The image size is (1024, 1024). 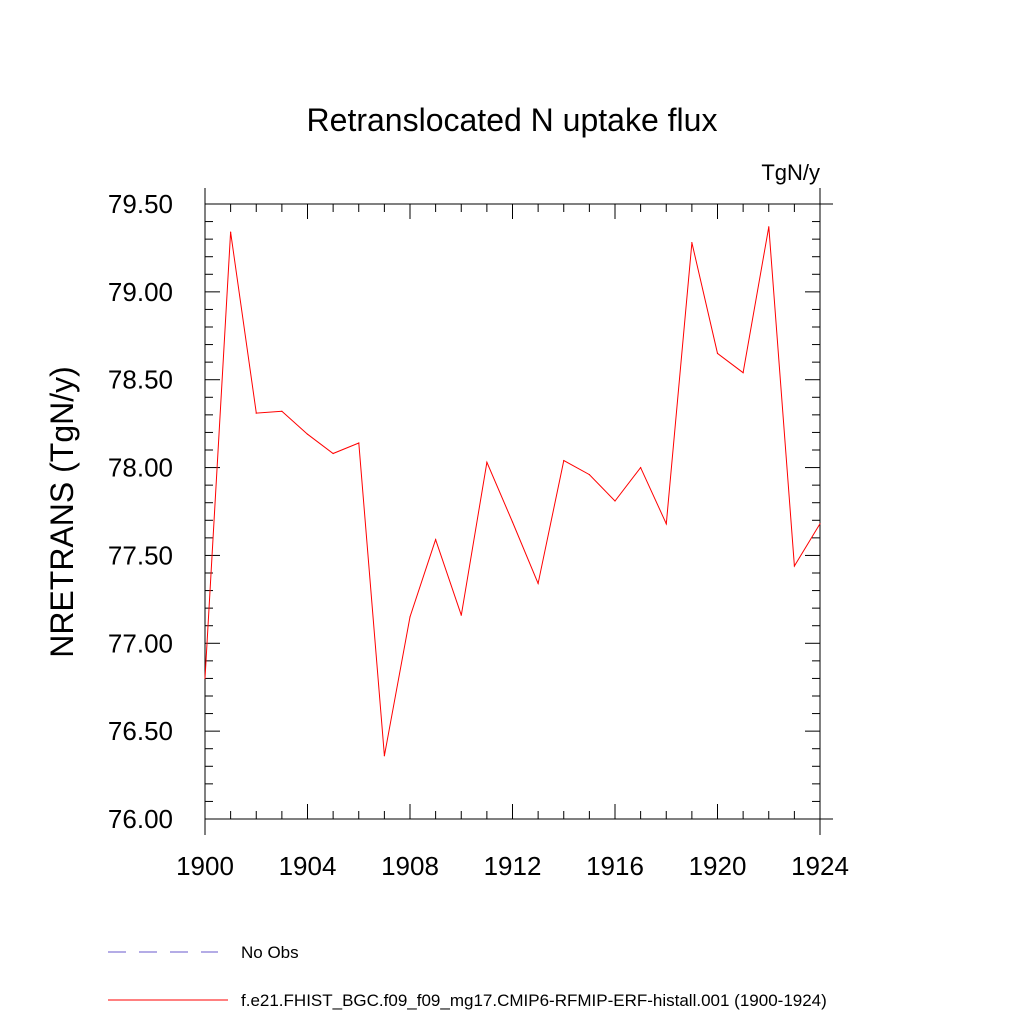 What do you see at coordinates (205, 866) in the screenshot?
I see `x-tick-label: 1900` at bounding box center [205, 866].